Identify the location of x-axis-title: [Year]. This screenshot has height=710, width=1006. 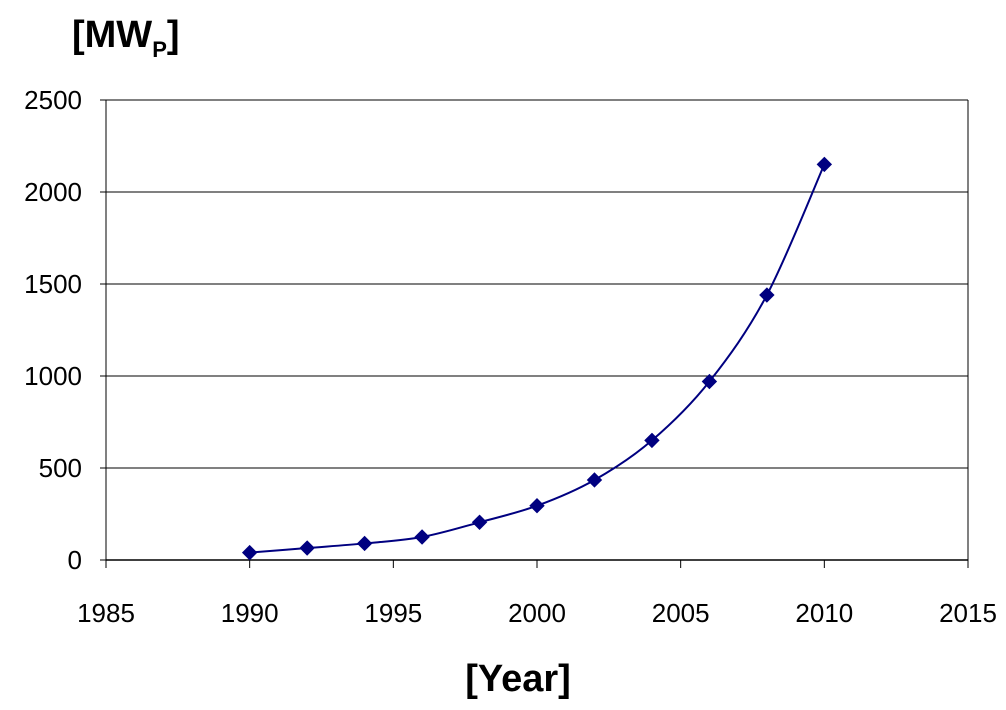
(518, 679).